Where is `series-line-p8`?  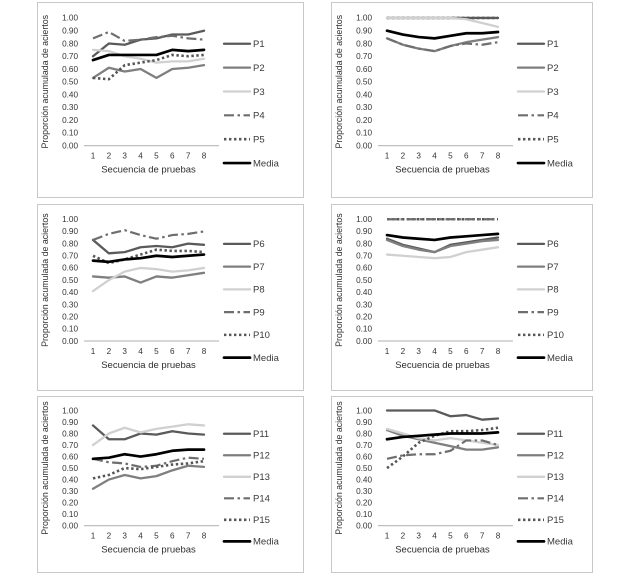
series-line-p8 is located at coordinates (148, 279).